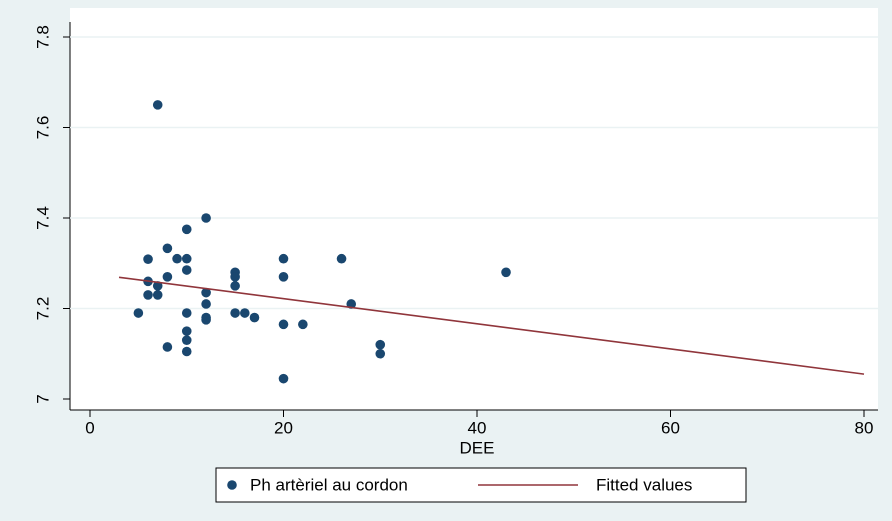 The width and height of the screenshot is (892, 521). I want to click on y-tick-label: 7.8, so click(42, 37).